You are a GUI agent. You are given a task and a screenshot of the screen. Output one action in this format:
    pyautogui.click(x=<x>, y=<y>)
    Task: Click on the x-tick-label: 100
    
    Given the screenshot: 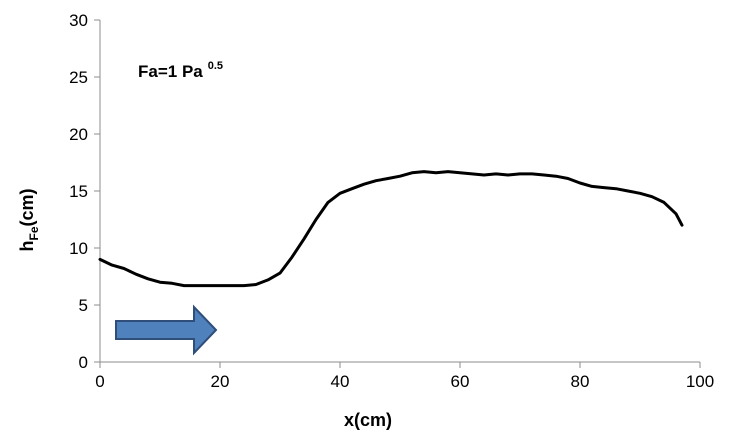 What is the action you would take?
    pyautogui.click(x=700, y=381)
    